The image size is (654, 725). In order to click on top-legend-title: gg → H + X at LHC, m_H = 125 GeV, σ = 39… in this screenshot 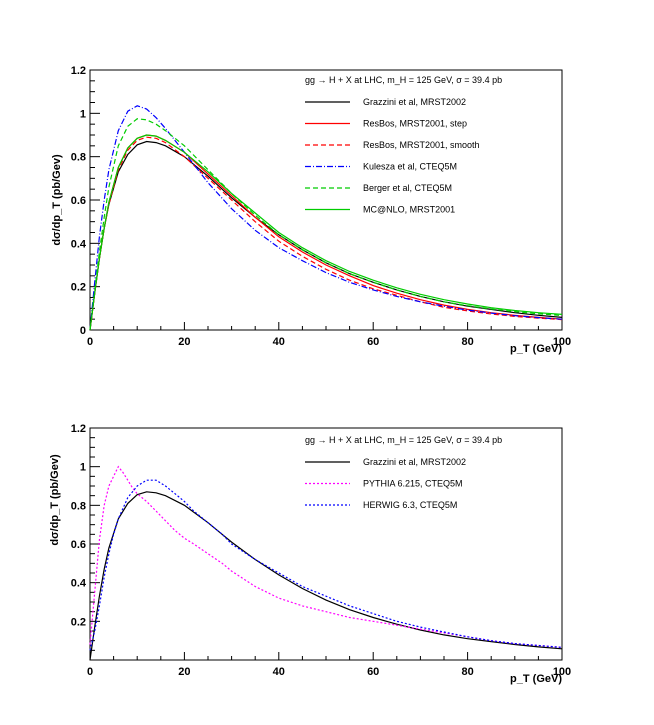, I will do `click(403, 80)`.